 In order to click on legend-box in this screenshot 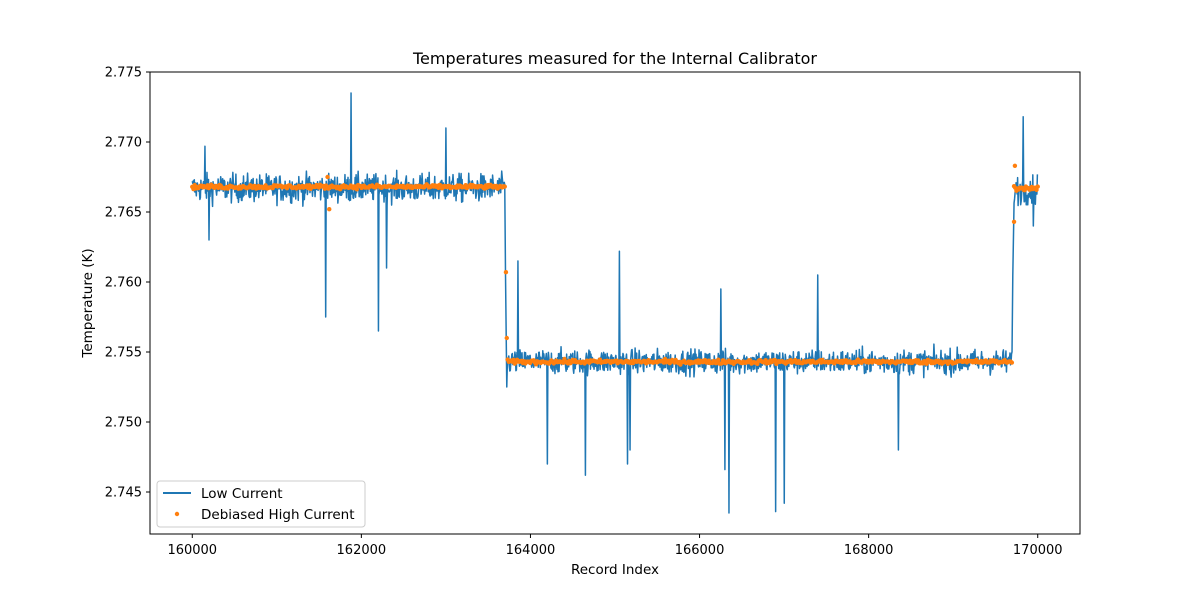, I will do `click(261, 504)`.